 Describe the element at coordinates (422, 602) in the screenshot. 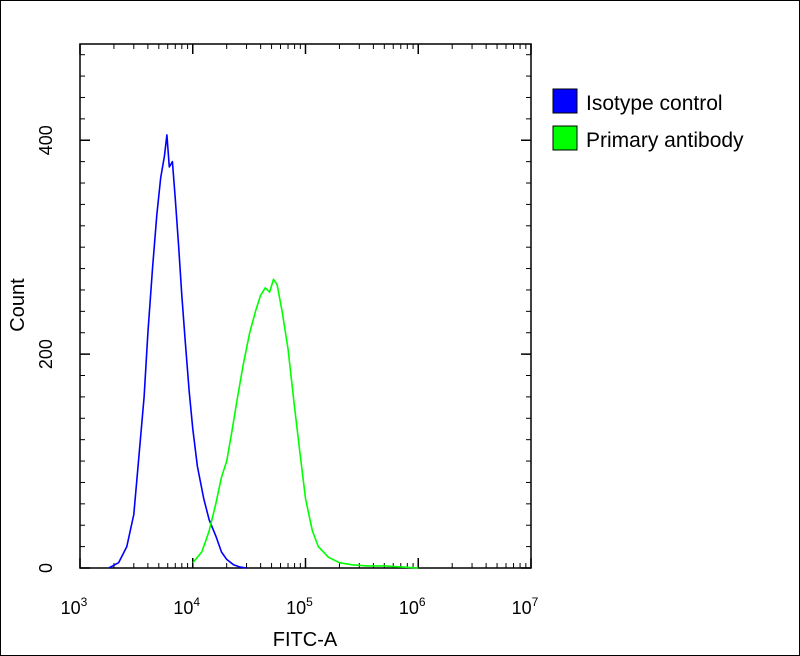

I see `x-tick-label-exponent: 6` at that location.